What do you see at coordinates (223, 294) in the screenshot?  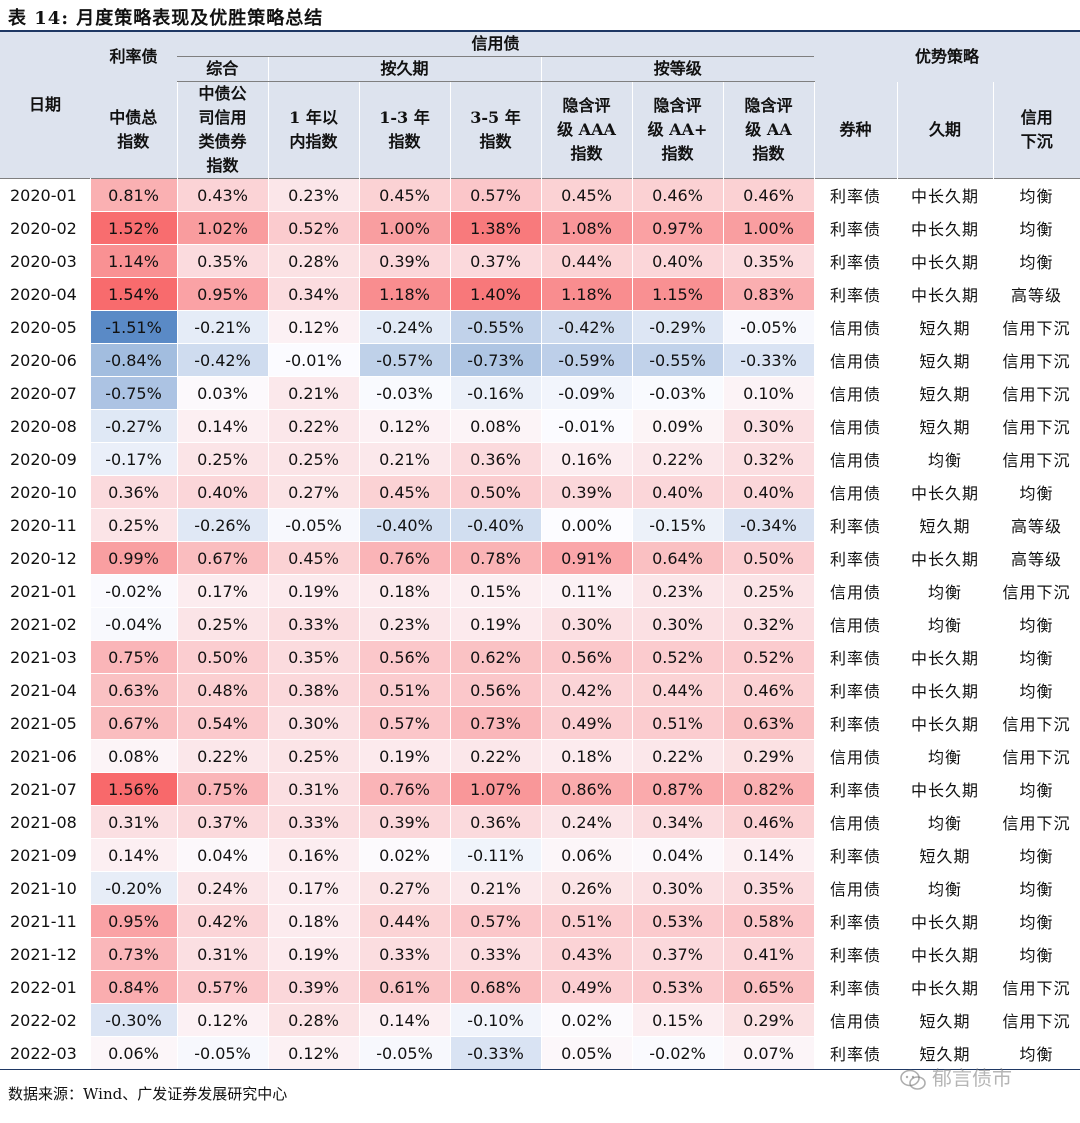 I see `value-cell: 0.95%` at bounding box center [223, 294].